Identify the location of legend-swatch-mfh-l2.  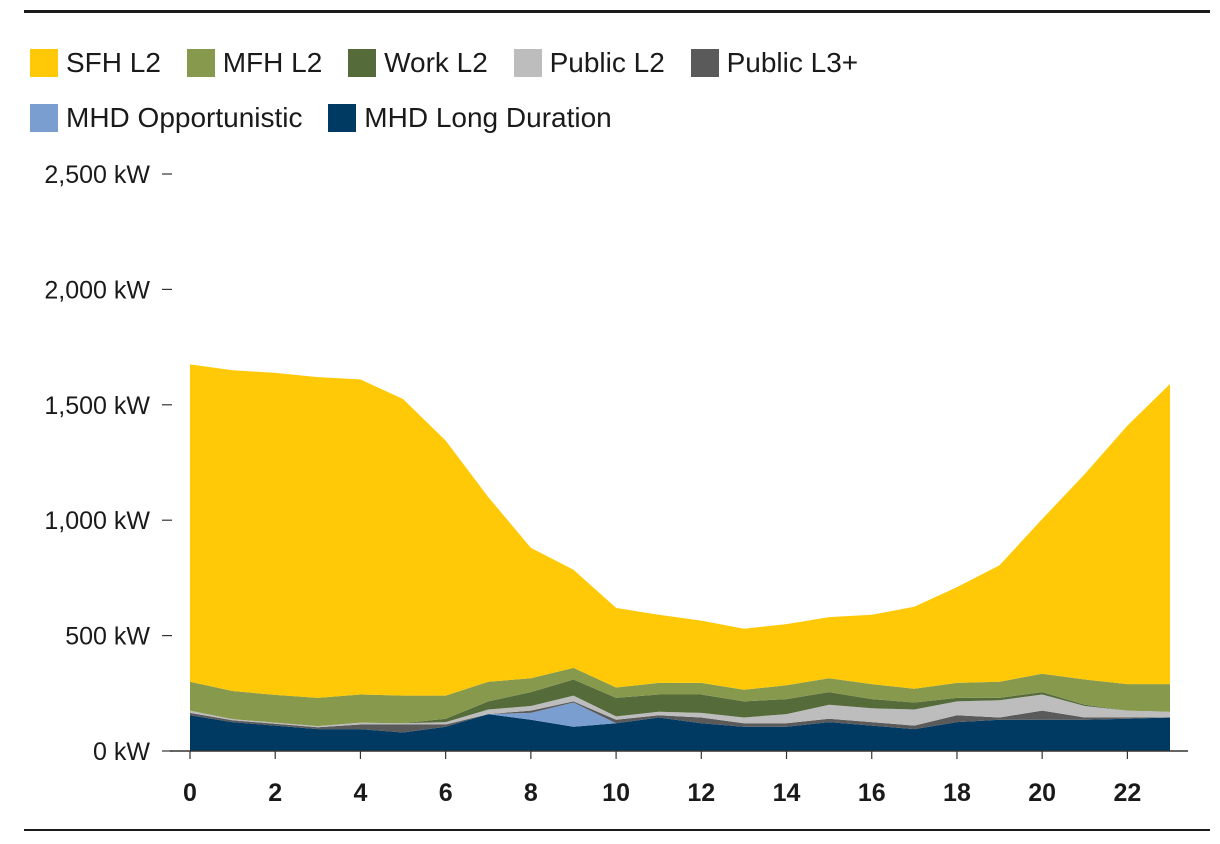
(200, 63).